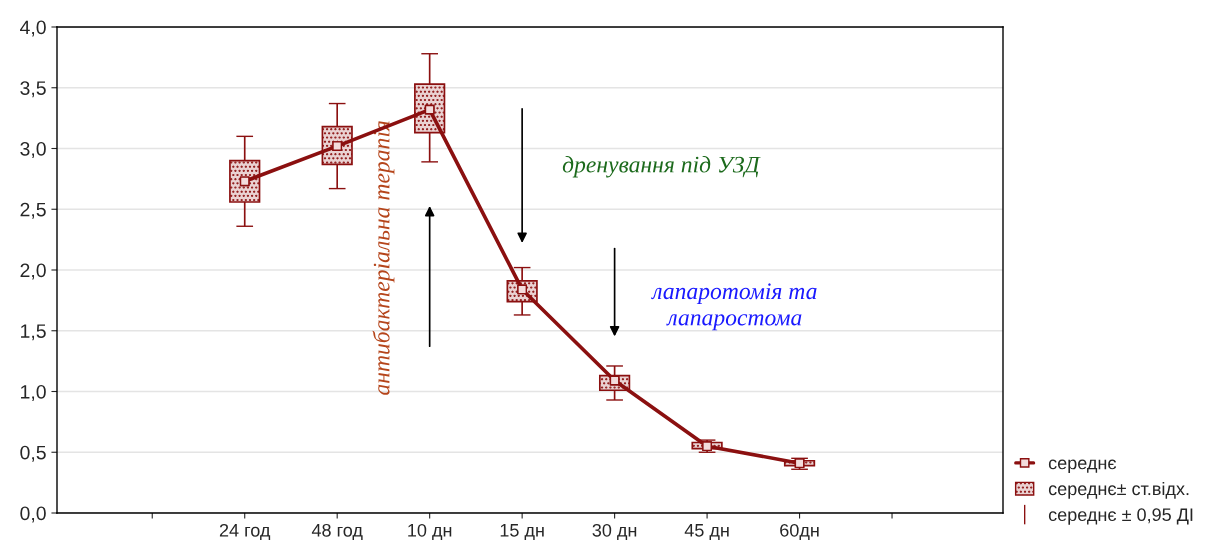  What do you see at coordinates (33, 89) in the screenshot?
I see `y-tick-label: 3,5` at bounding box center [33, 89].